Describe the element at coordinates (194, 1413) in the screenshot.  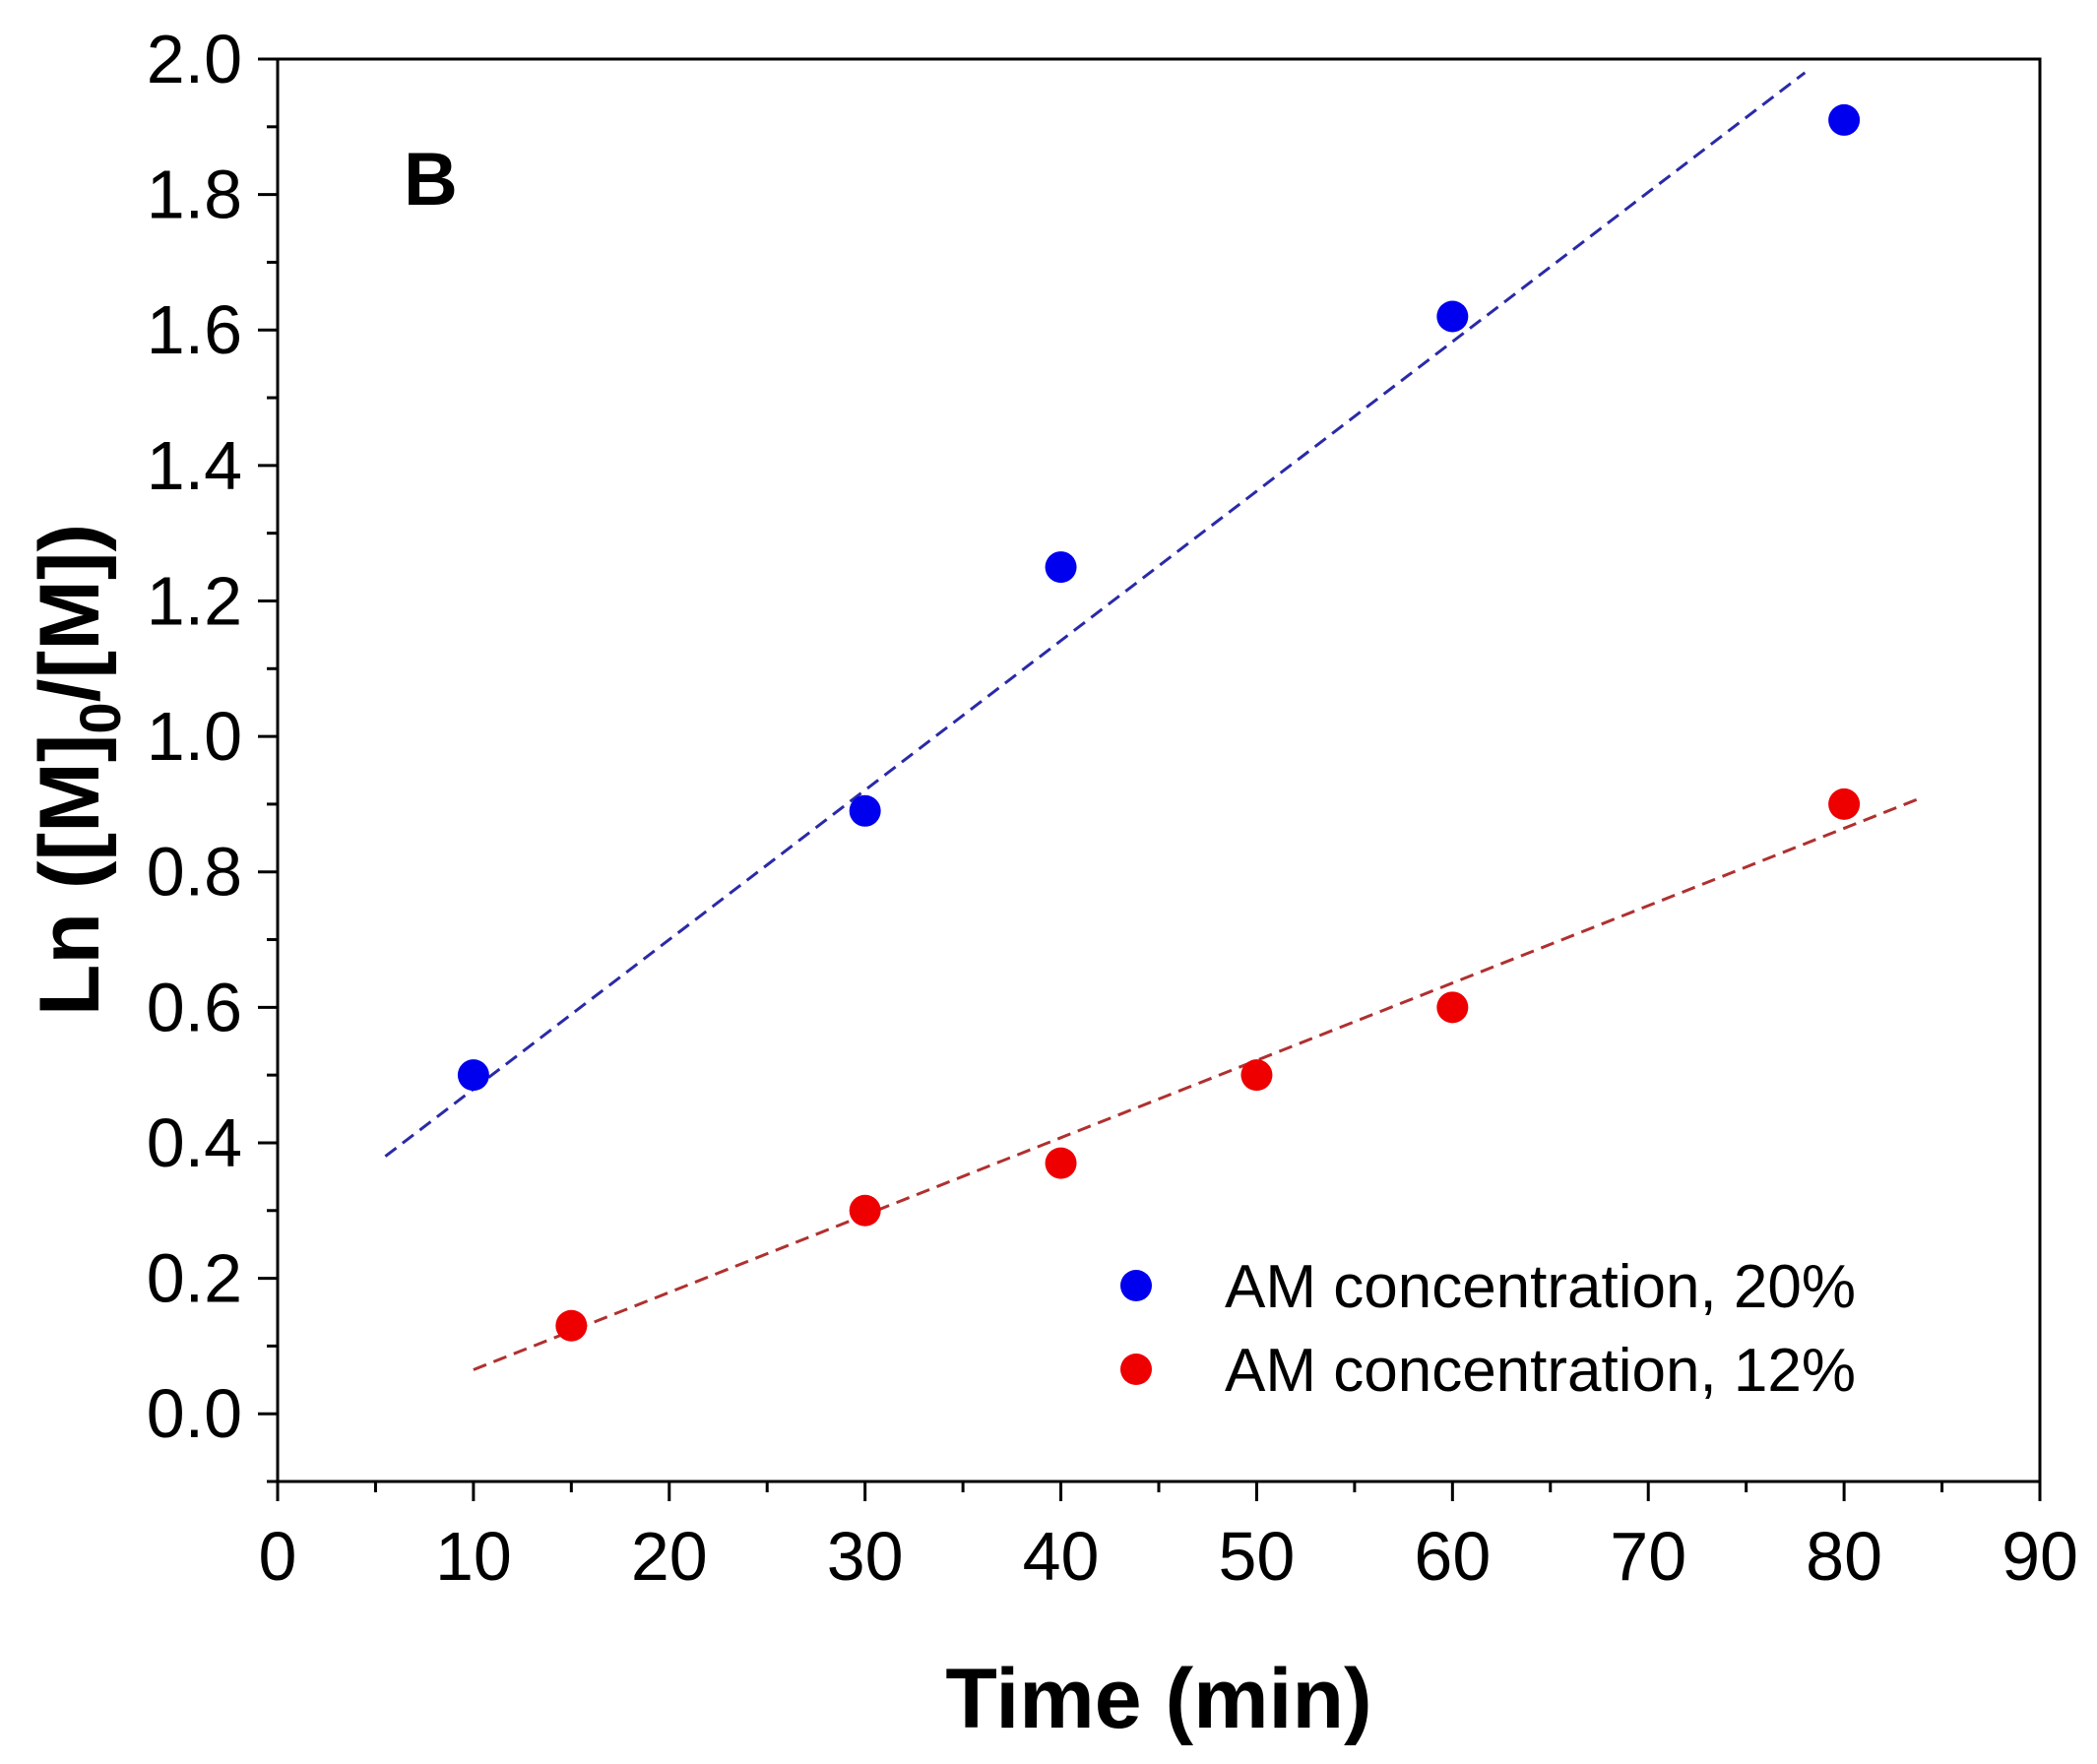
I see `y-tick-label: 0.0` at that location.